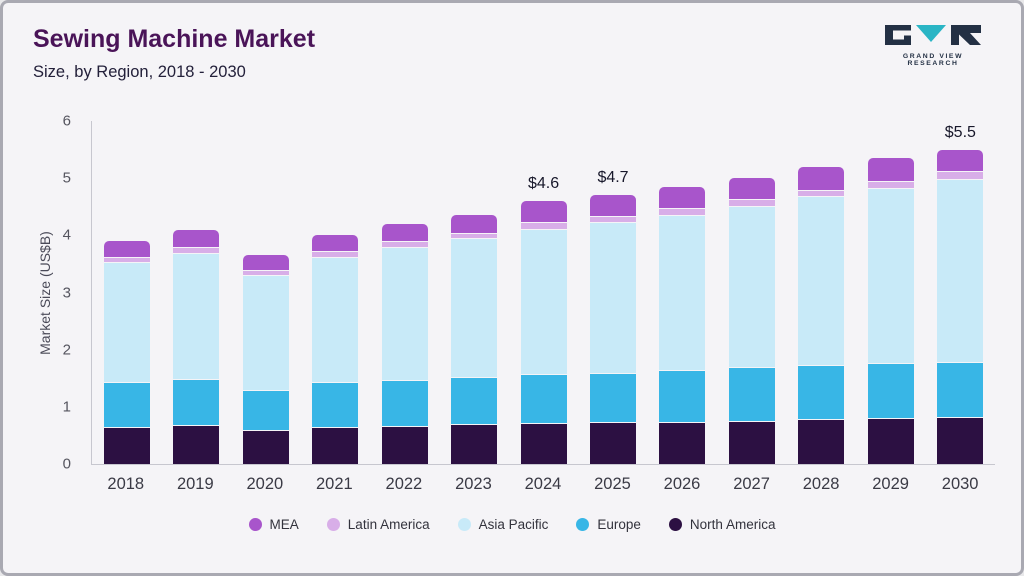  Describe the element at coordinates (404, 484) in the screenshot. I see `x-tick-label: 2022` at that location.